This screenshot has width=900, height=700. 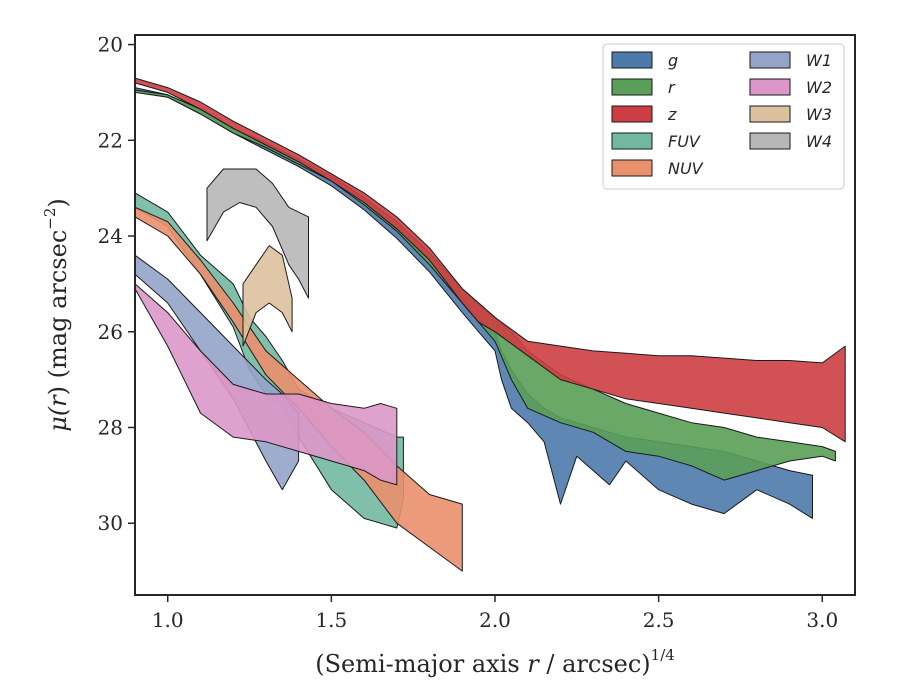 What do you see at coordinates (819, 87) in the screenshot?
I see `legend-label-w2: W2` at bounding box center [819, 87].